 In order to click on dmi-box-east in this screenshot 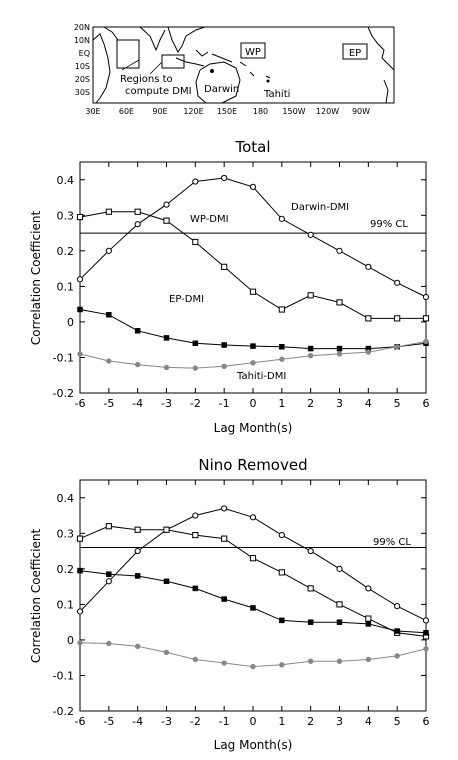, I will do `click(173, 61)`.